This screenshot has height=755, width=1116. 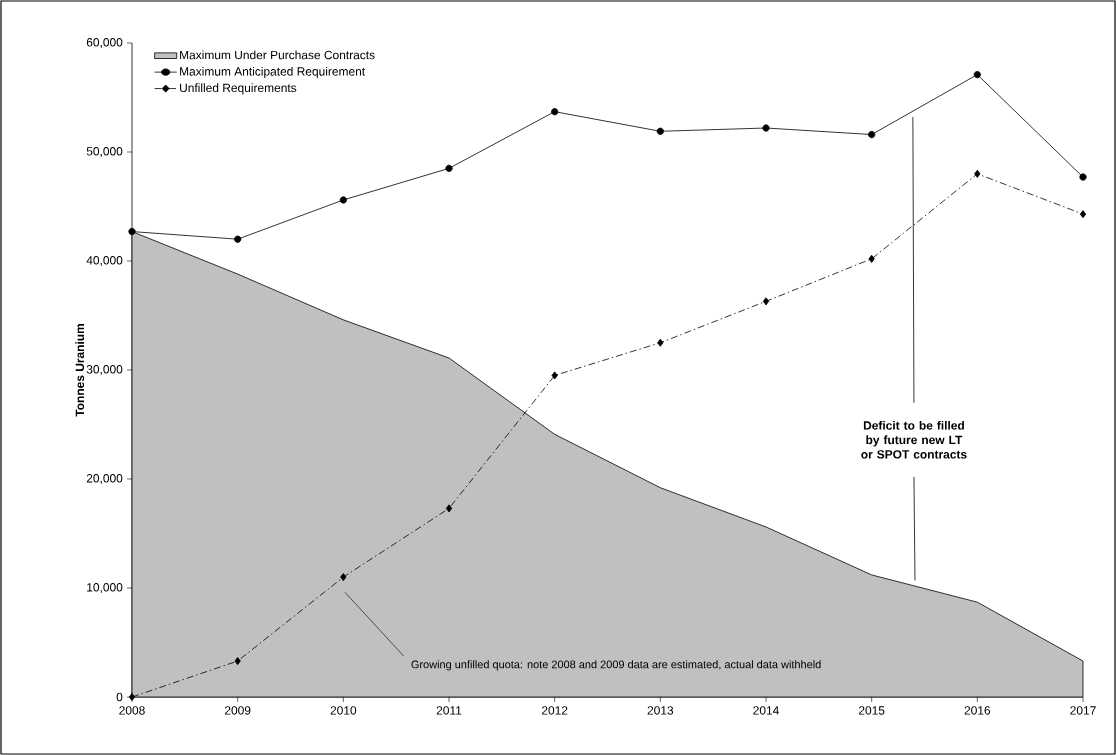 What do you see at coordinates (616, 665) in the screenshot?
I see `annotation: Growing unfilled quota: note 2008 and 2009 data are estimated, actual data withheld` at bounding box center [616, 665].